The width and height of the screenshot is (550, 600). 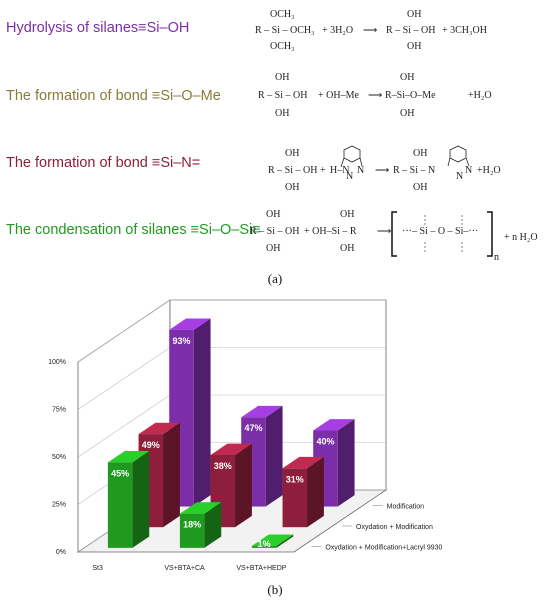 What do you see at coordinates (440, 231) in the screenshot?
I see `formula-text: ···– Si – O – Si–···` at bounding box center [440, 231].